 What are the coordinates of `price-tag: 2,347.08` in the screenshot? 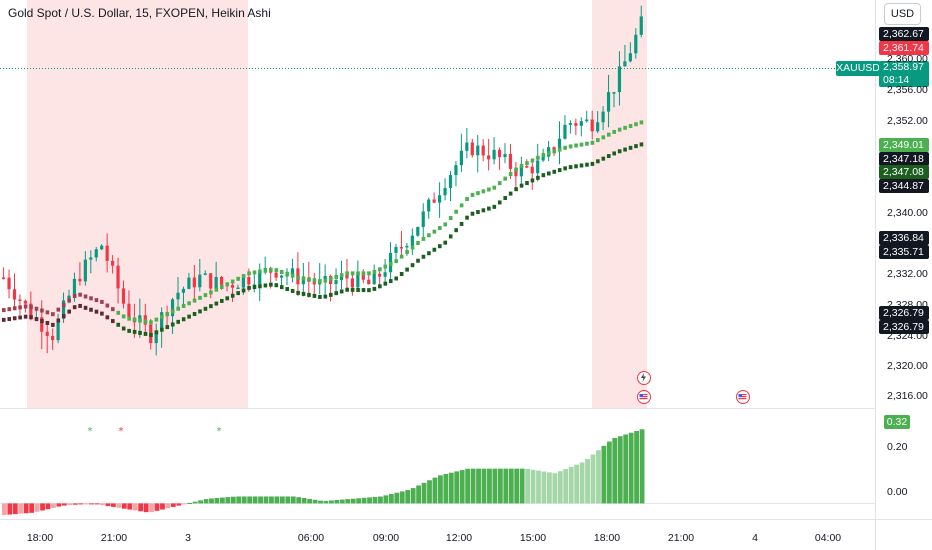 It's located at (904, 172).